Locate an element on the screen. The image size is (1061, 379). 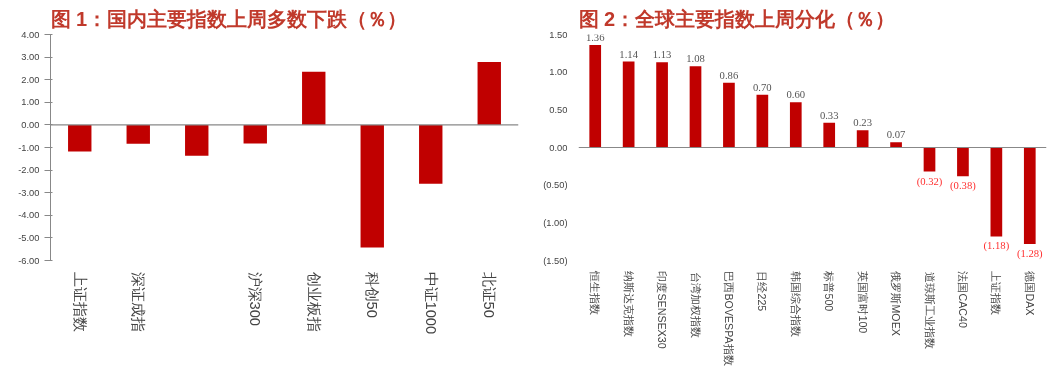
data-label: (0.38) is located at coordinates (963, 186).